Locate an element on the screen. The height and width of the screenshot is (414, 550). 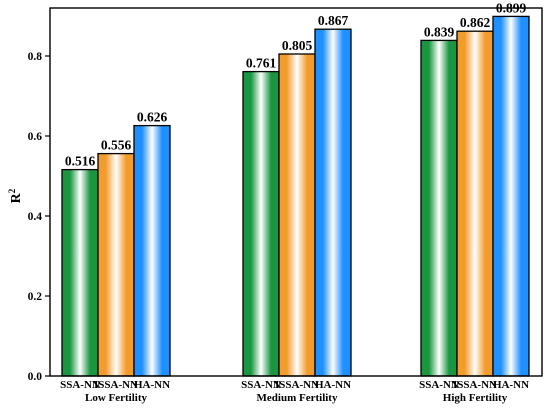
data-label: 0.556 is located at coordinates (116, 145).